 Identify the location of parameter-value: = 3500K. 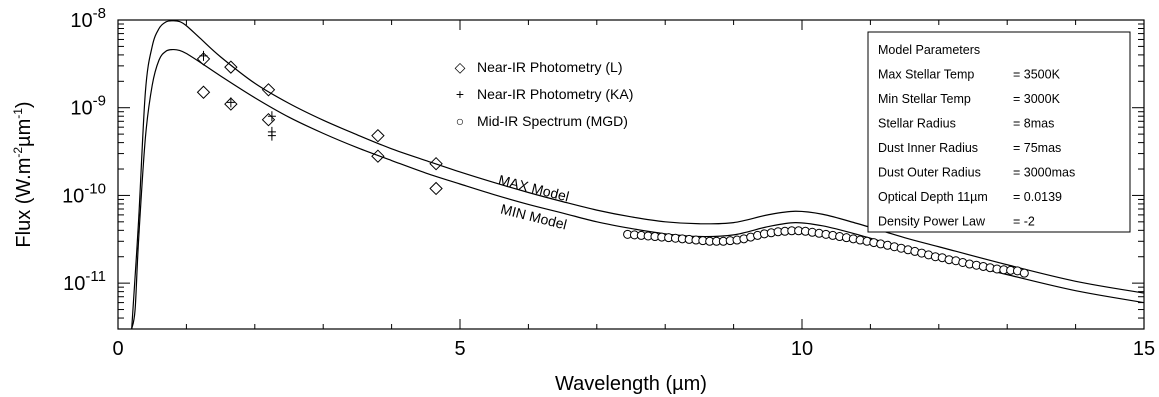
(1037, 75).